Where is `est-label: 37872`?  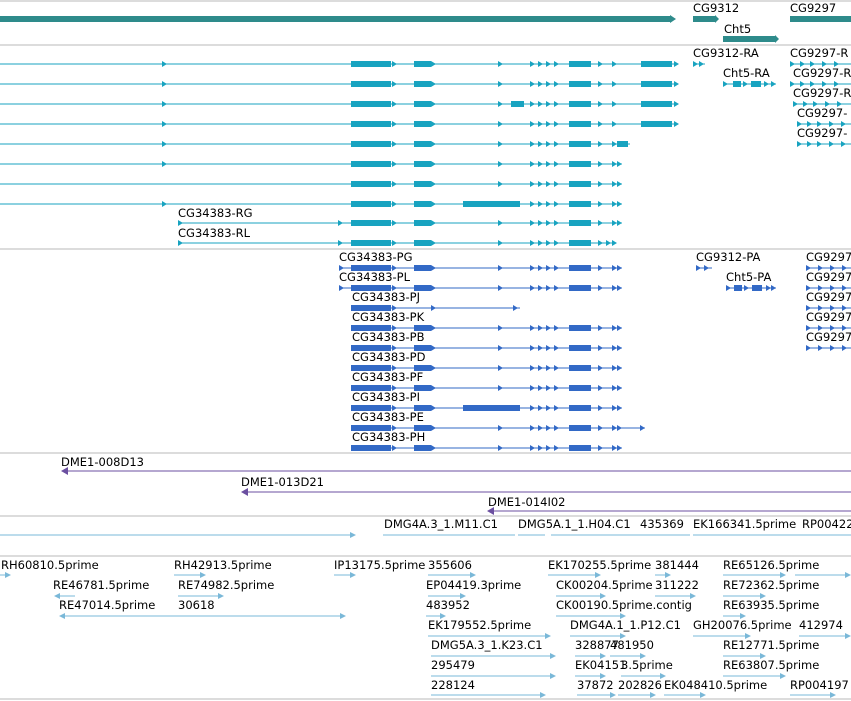 est-label: 37872 is located at coordinates (595, 685).